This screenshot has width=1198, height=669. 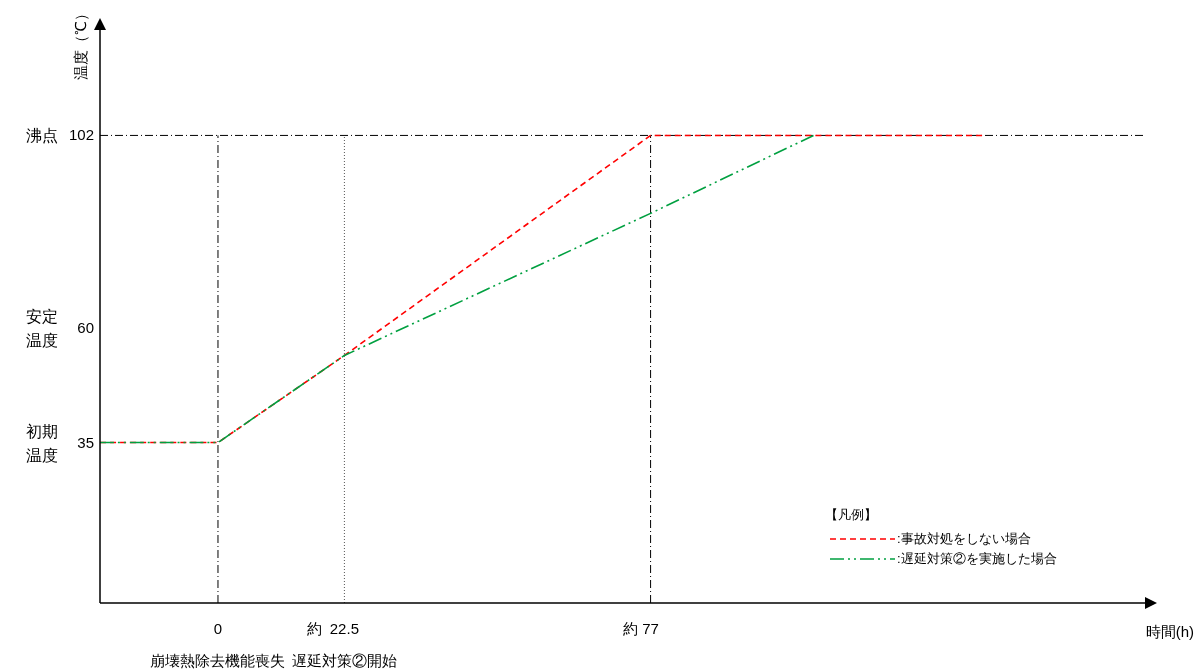 What do you see at coordinates (650, 628) in the screenshot?
I see `x-tick-label: 77` at bounding box center [650, 628].